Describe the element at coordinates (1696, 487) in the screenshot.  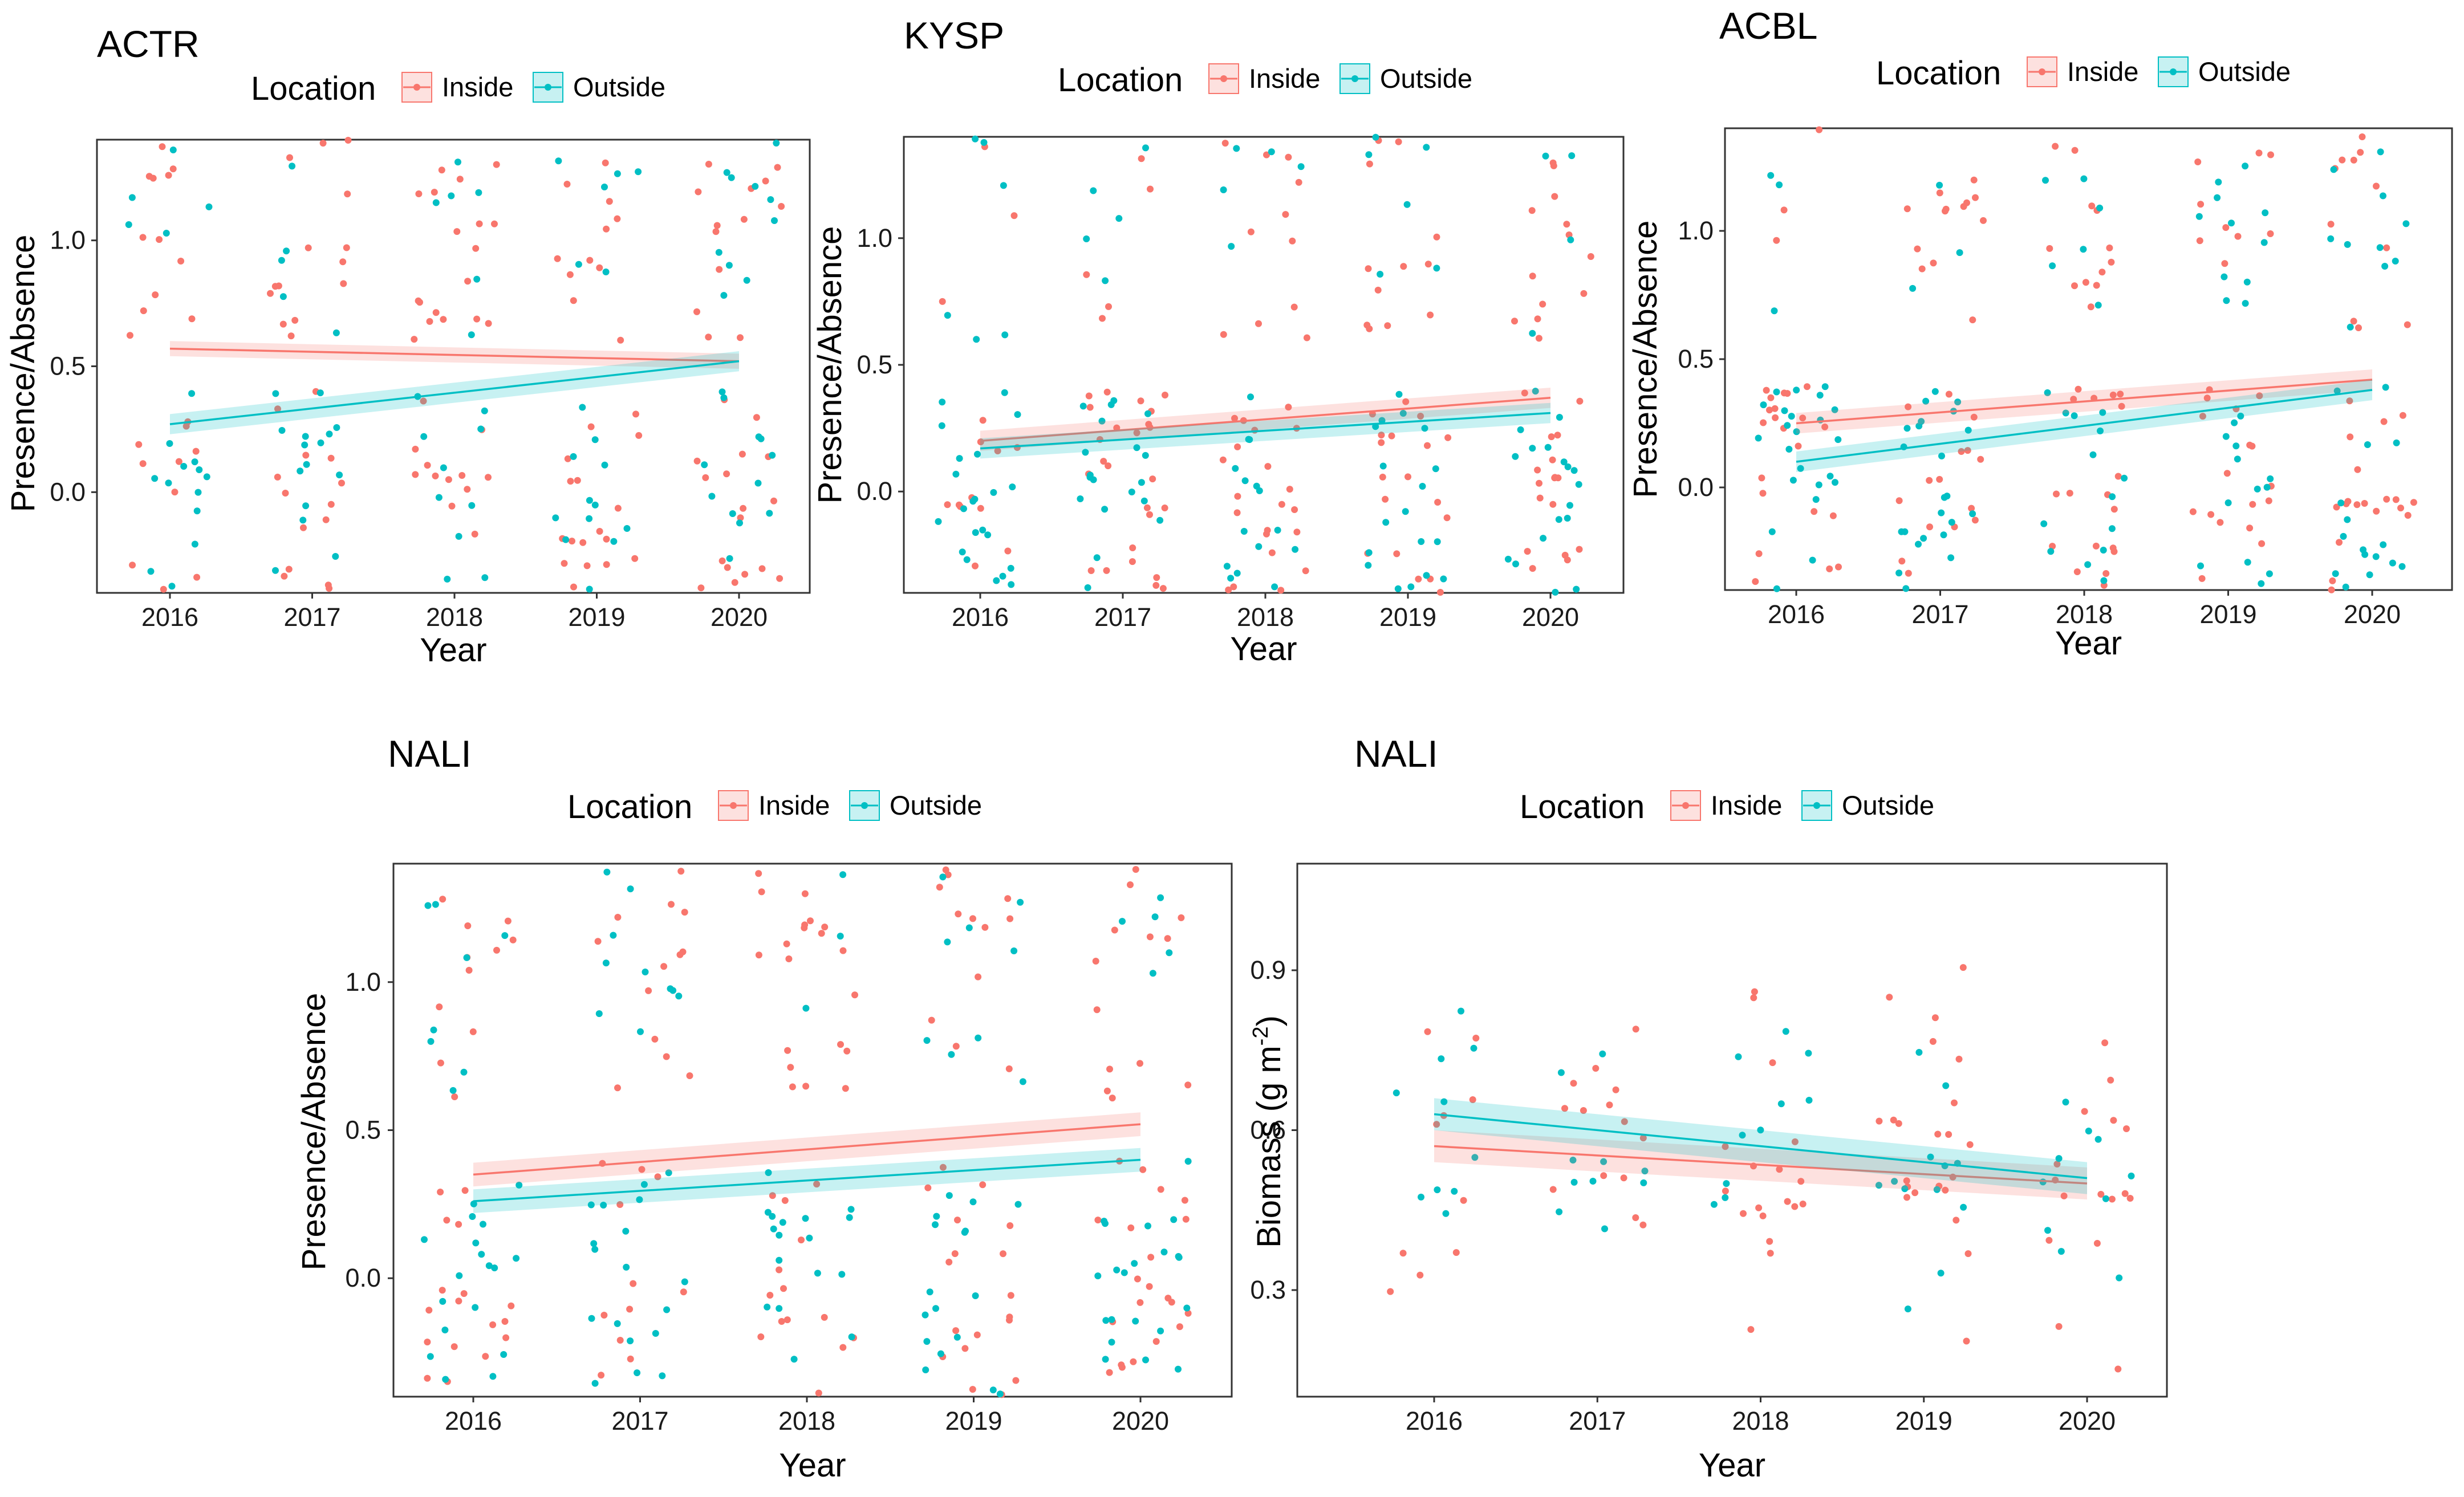
I see `y-tick-label: 0.0` at that location.